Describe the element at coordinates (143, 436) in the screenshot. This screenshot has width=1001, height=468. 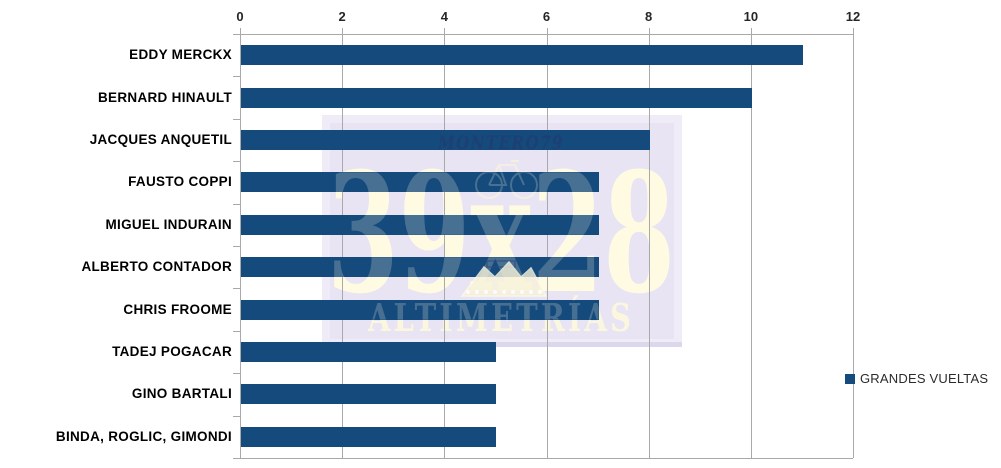
I see `category-label: BINDA, ROGLIC, GIMONDI` at that location.